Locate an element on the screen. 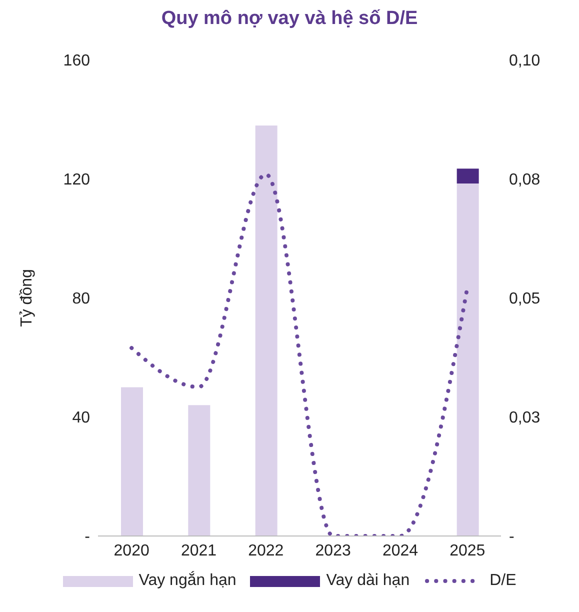 Image resolution: width=579 pixels, height=612 pixels. x-tick-label: 2023 is located at coordinates (333, 551).